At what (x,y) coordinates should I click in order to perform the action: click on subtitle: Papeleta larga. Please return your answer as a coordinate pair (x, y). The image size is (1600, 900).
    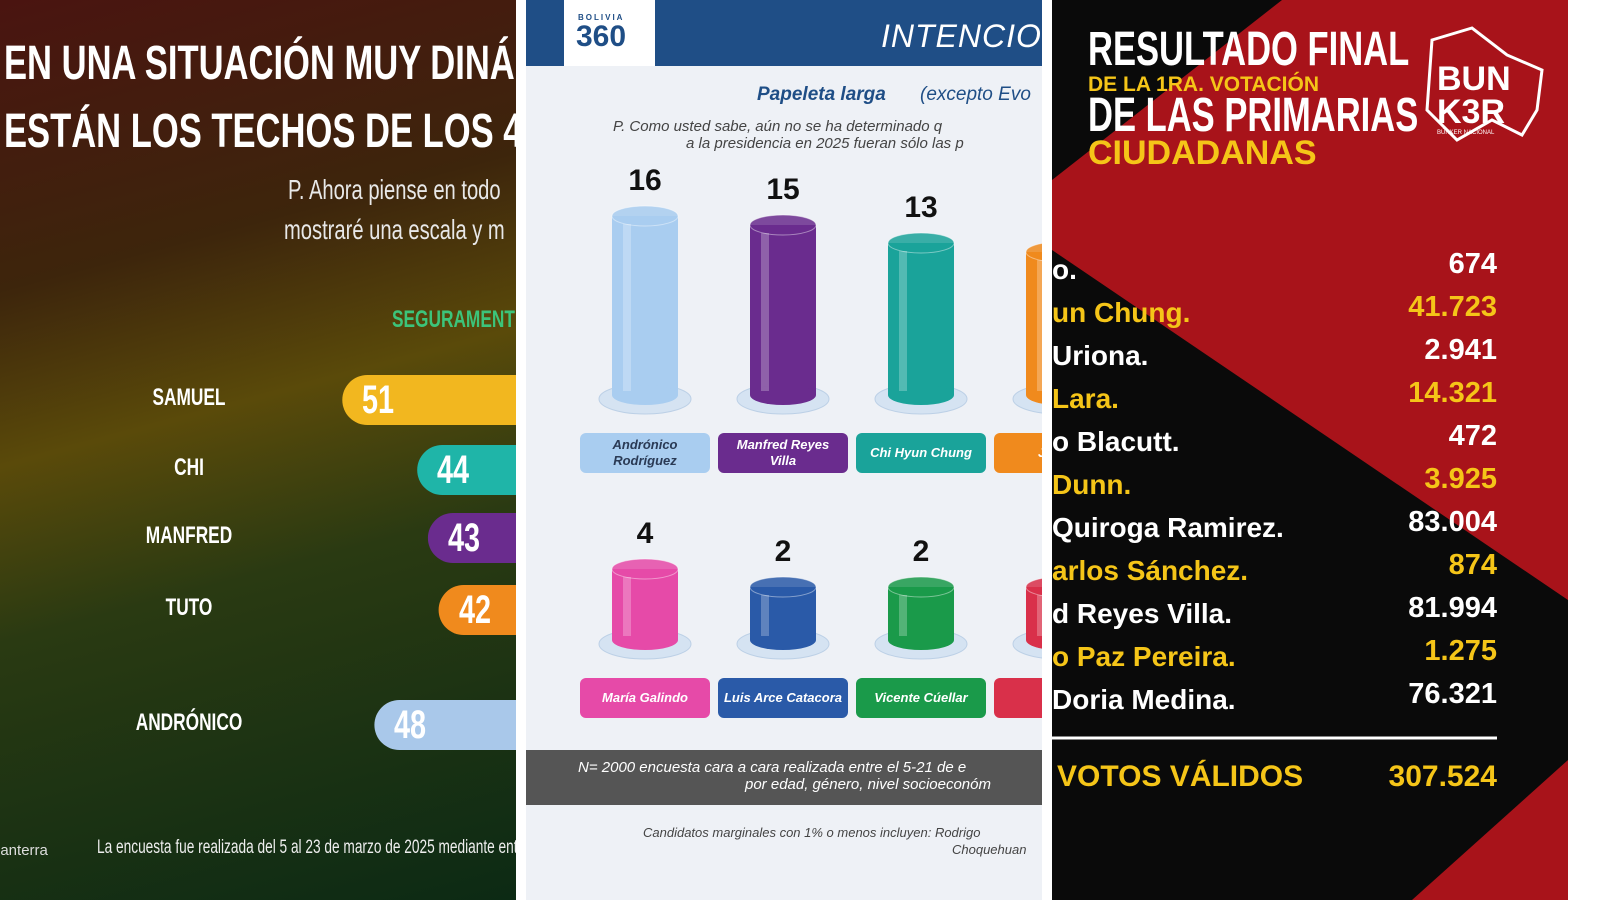
    Looking at the image, I should click on (821, 94).